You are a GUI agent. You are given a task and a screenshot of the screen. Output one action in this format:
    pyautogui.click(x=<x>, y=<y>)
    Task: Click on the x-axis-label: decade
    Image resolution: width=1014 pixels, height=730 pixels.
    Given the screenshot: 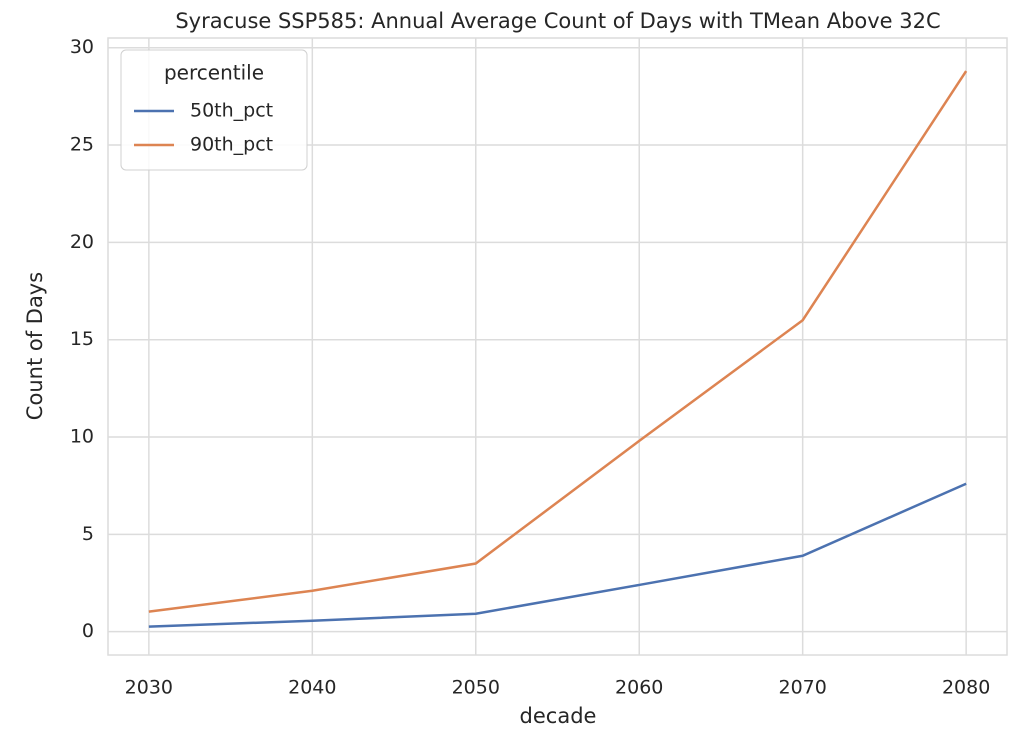 What is the action you would take?
    pyautogui.click(x=558, y=716)
    